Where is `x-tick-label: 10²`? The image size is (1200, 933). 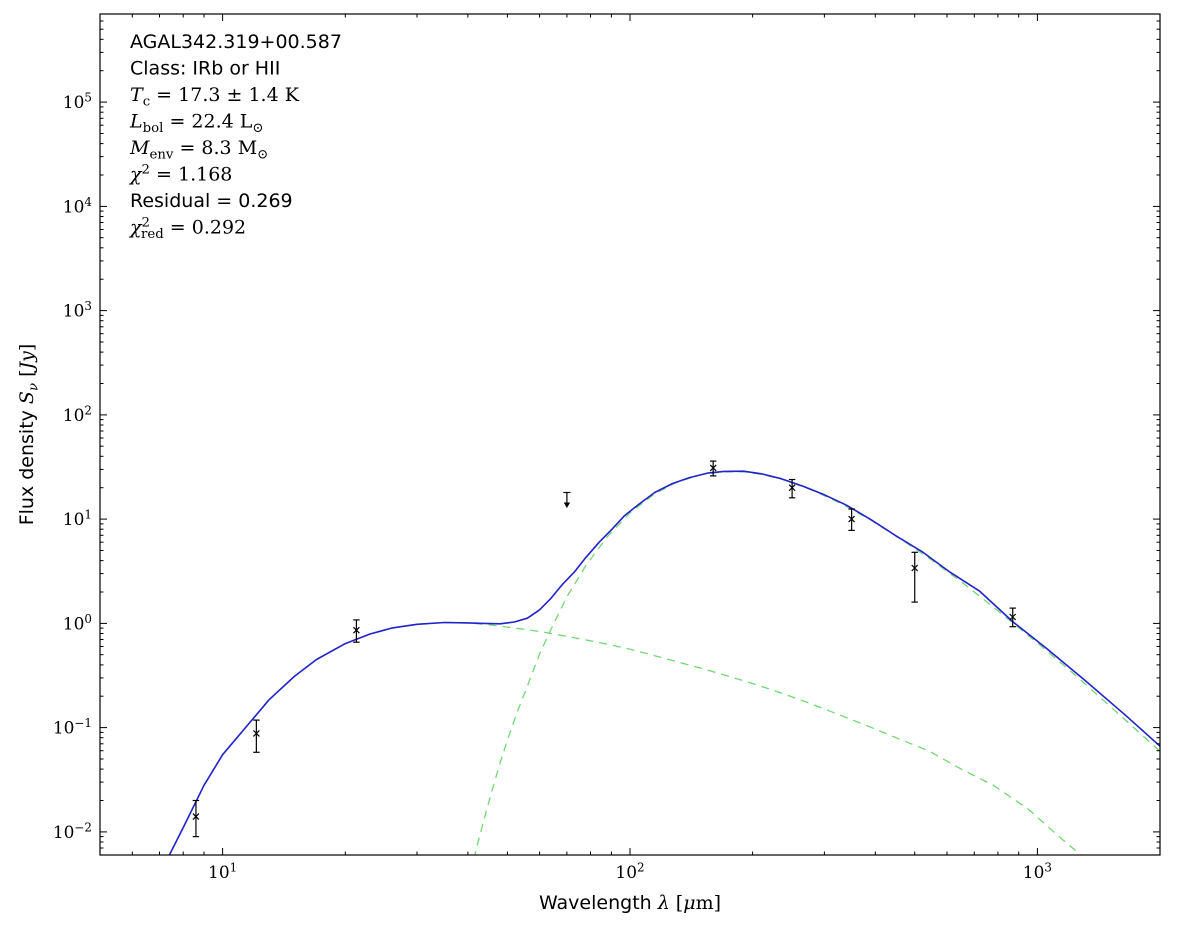
x-tick-label: 10² is located at coordinates (629, 872).